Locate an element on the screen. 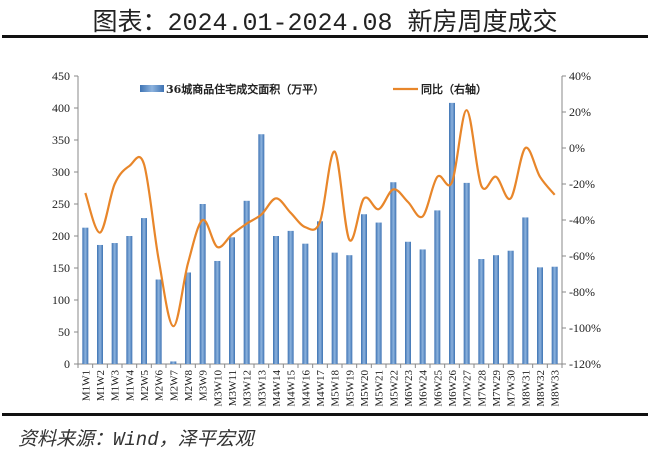  bar-M7W29 is located at coordinates (496, 309).